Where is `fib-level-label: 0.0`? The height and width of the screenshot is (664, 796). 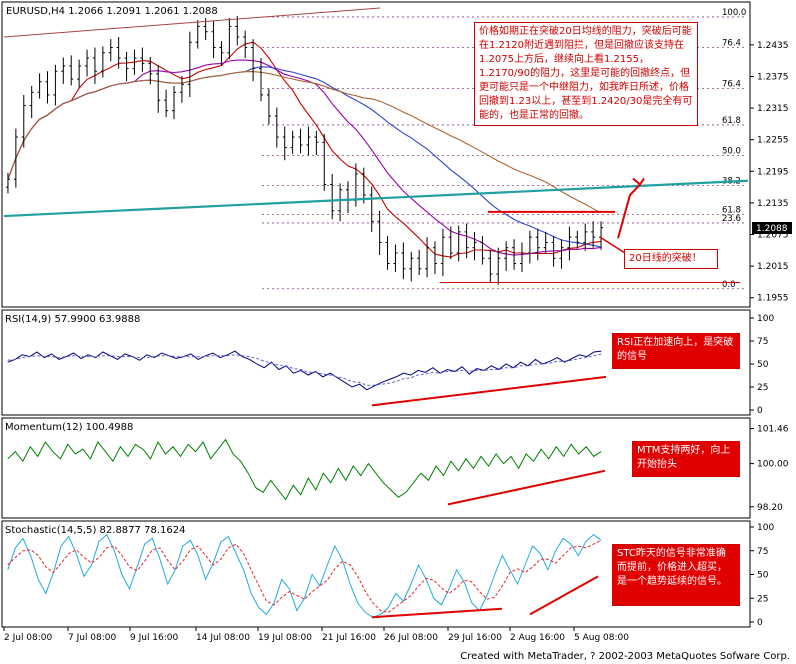 fib-level-label: 0.0 is located at coordinates (729, 285).